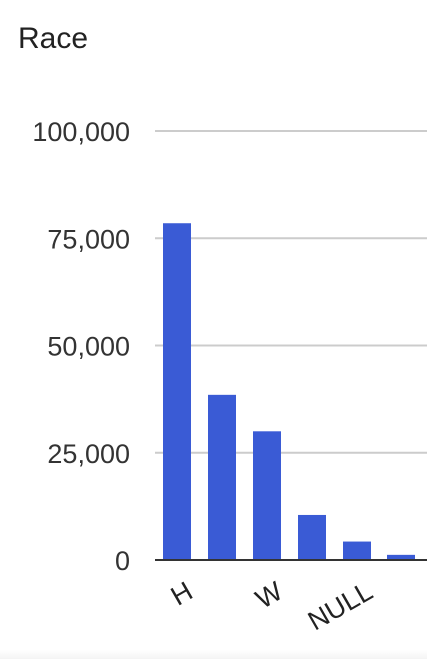  I want to click on bottom-edge, so click(213, 654).